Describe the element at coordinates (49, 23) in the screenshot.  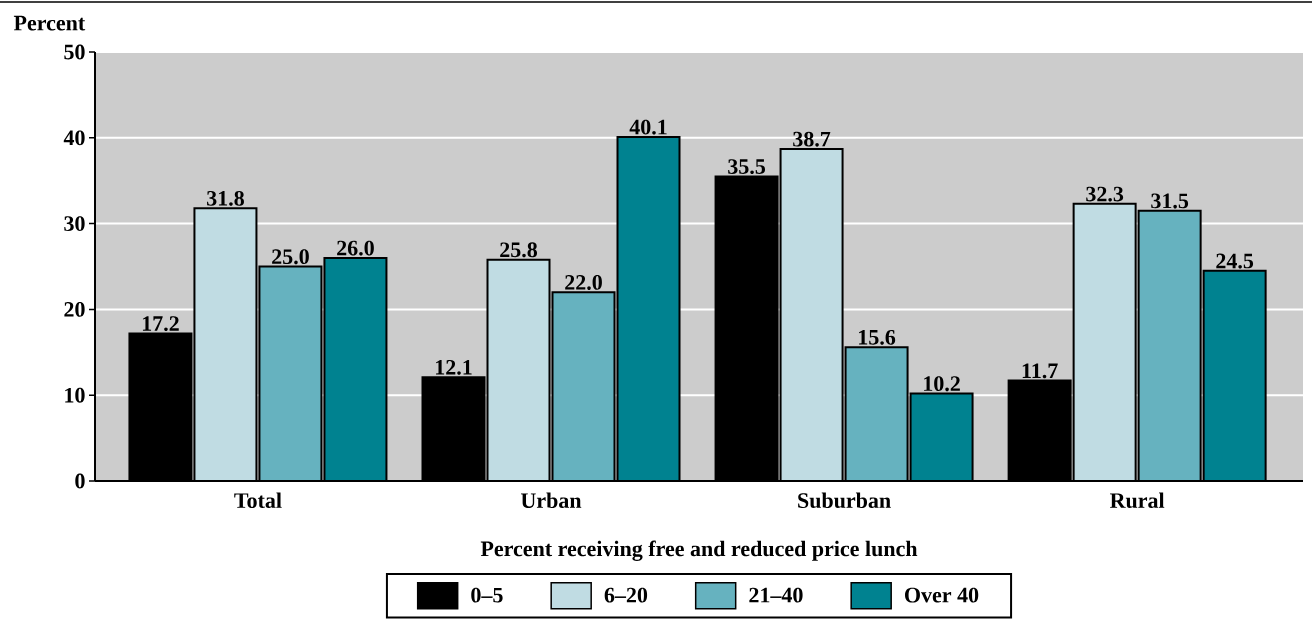
I see `y-axis-title: Percent` at that location.